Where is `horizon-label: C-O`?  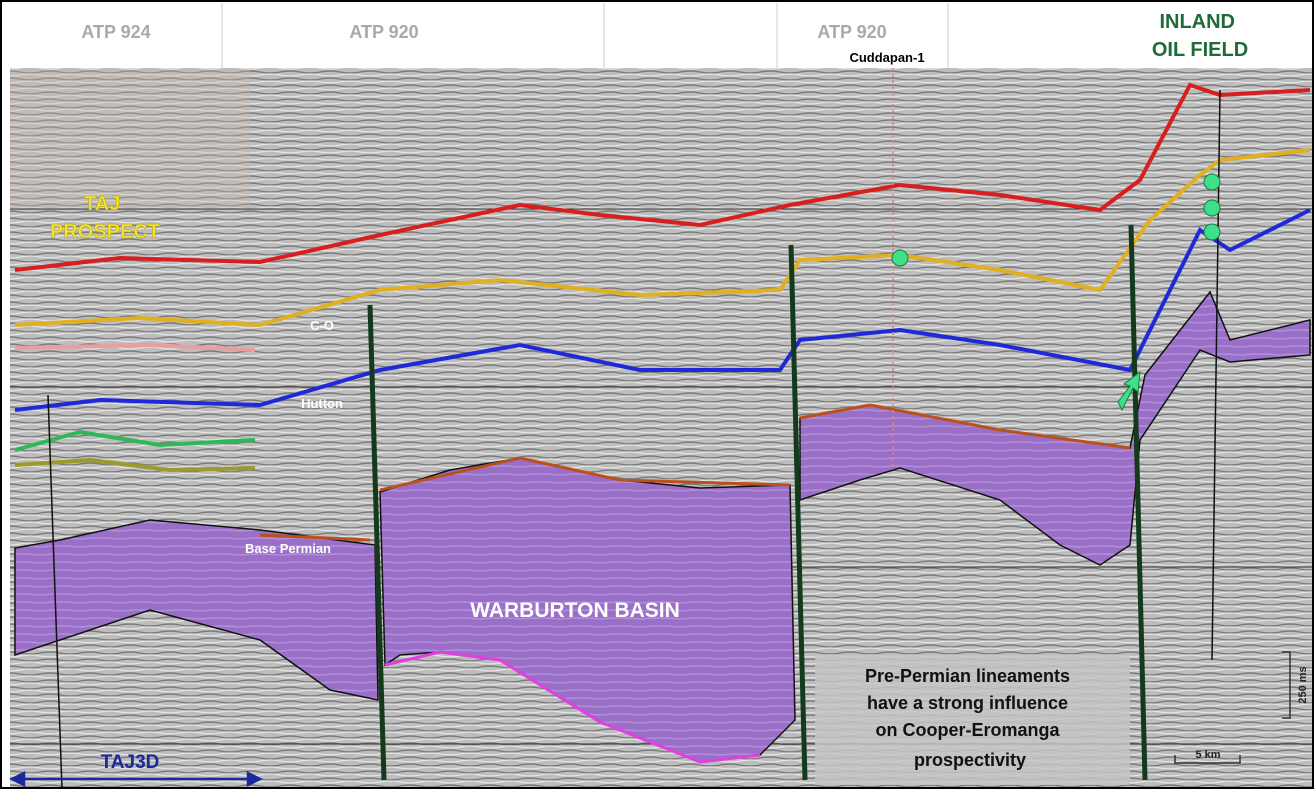
horizon-label: C-O is located at coordinates (322, 325).